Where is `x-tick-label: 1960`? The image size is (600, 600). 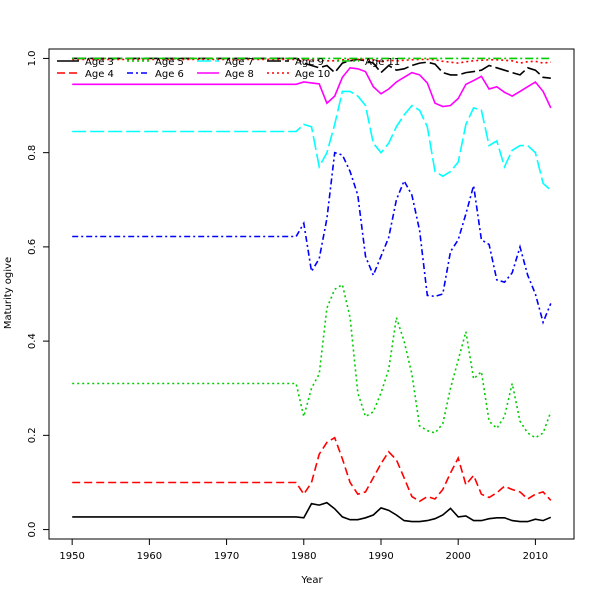
x-tick-label: 1960 is located at coordinates (149, 556).